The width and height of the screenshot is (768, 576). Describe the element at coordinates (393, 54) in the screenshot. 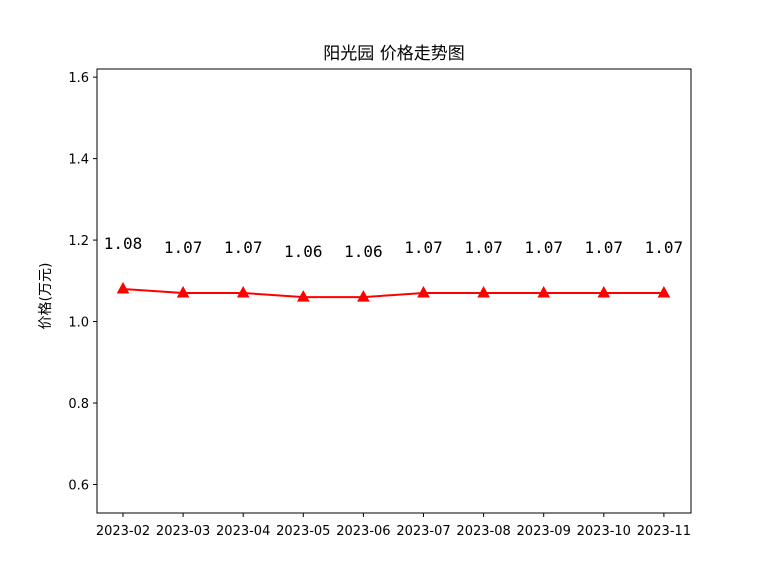

I see `chart-title: 阳光园 价格走势图` at that location.